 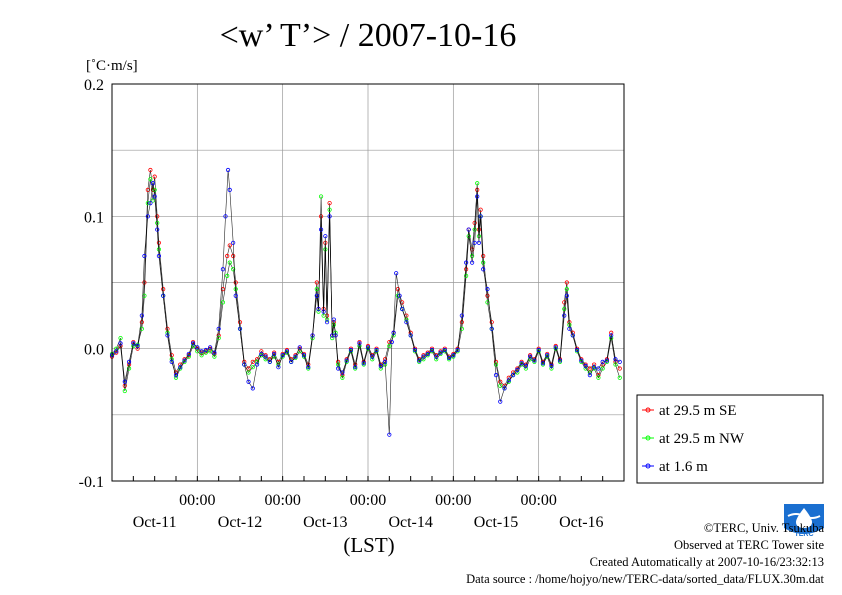 What do you see at coordinates (325, 522) in the screenshot?
I see `x-tick-date-label: Oct-13` at bounding box center [325, 522].